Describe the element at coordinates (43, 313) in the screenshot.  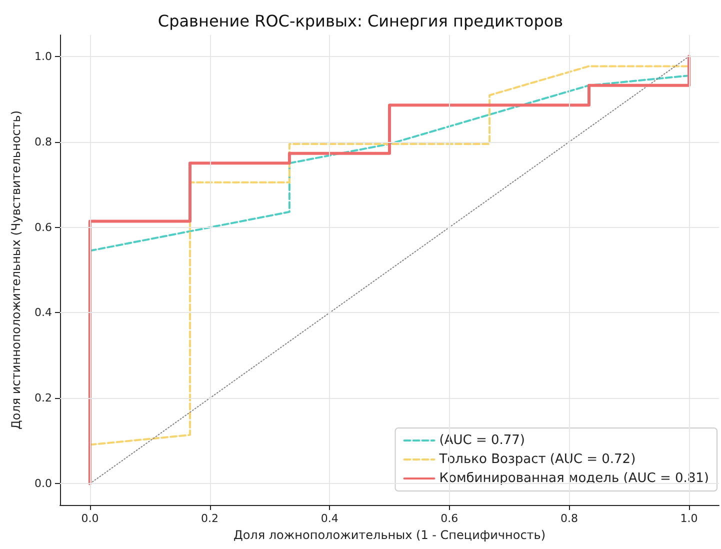
I see `y-tick-label: 0.4` at that location.